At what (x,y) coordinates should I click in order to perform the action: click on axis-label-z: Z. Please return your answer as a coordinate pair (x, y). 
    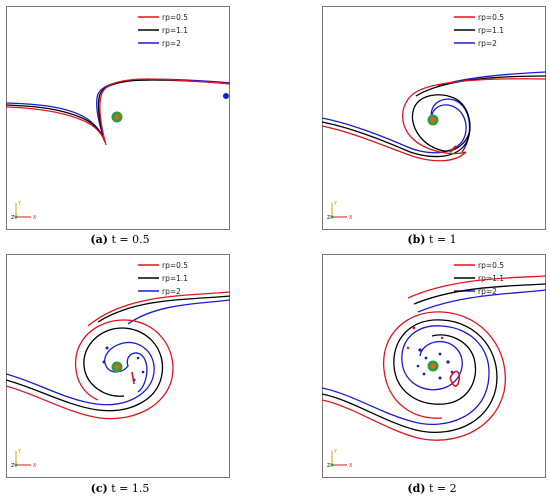
    Looking at the image, I should click on (13, 218).